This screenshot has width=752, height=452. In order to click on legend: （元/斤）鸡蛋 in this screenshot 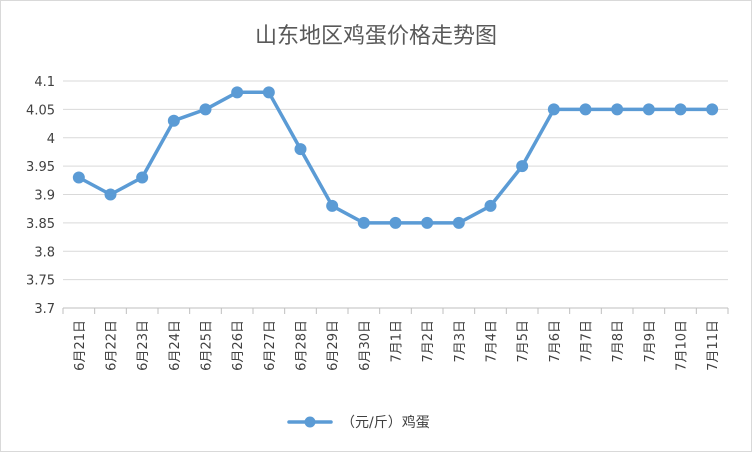, I will do `click(358, 422)`.